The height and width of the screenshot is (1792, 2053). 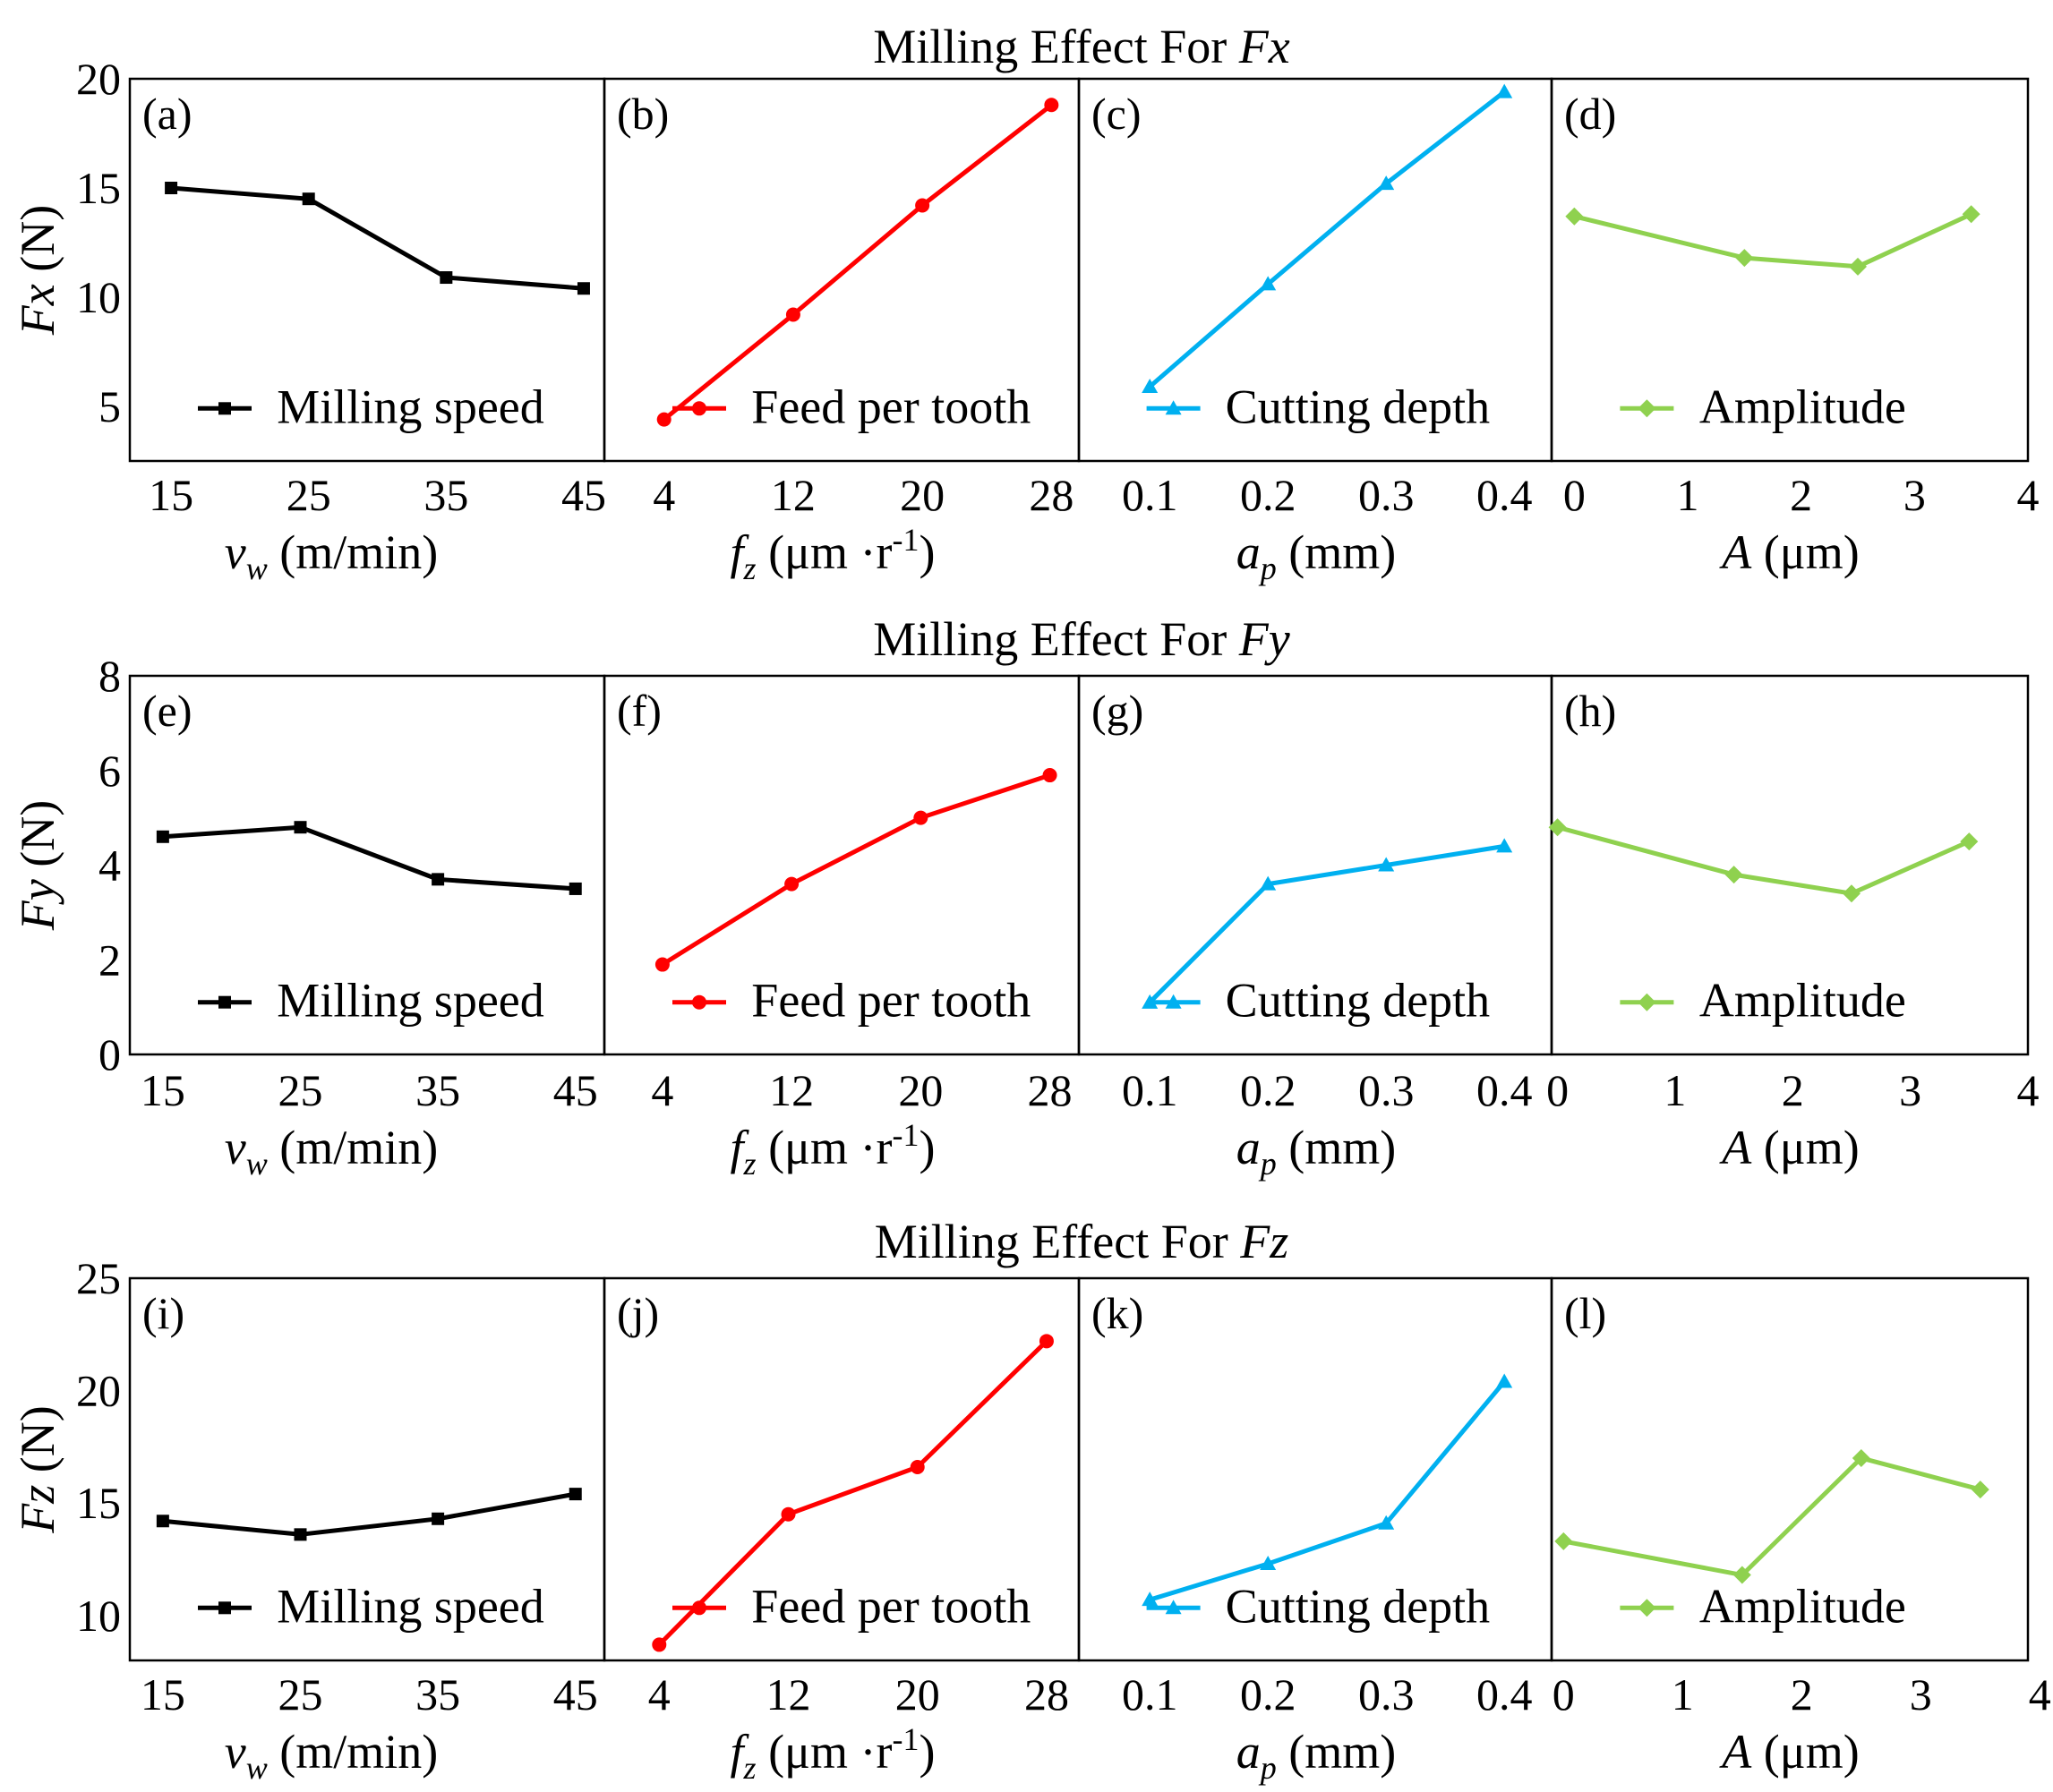 I want to click on panel-a-label: (a), so click(x=167, y=114).